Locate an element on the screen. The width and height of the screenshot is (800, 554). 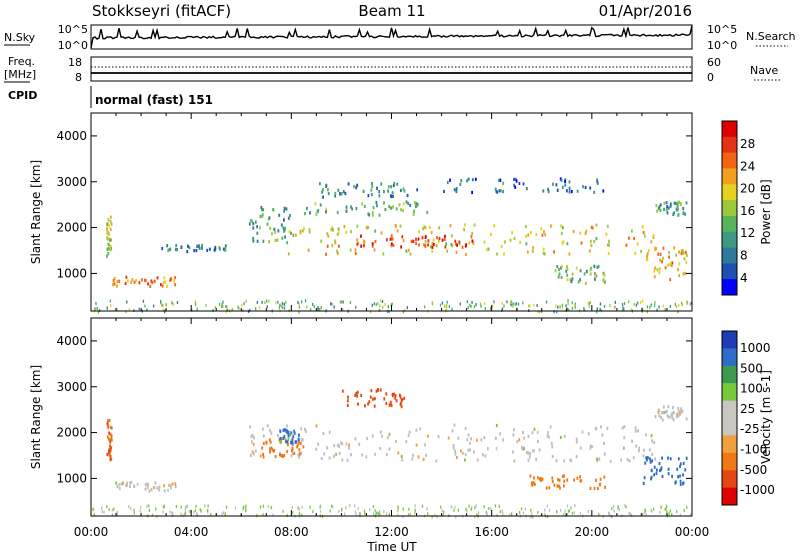
beam-label: Beam 11 is located at coordinates (391, 11).